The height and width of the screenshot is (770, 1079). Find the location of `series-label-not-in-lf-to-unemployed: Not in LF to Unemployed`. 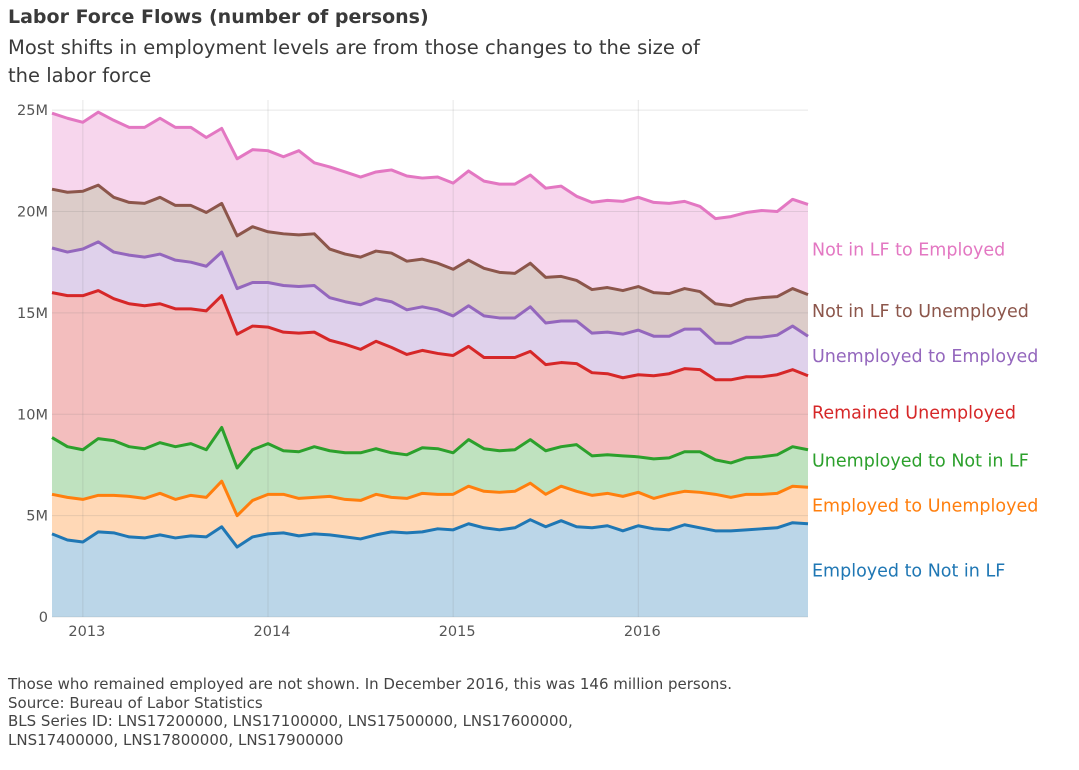

series-label-not-in-lf-to-unemployed: Not in LF to Unemployed is located at coordinates (920, 312).